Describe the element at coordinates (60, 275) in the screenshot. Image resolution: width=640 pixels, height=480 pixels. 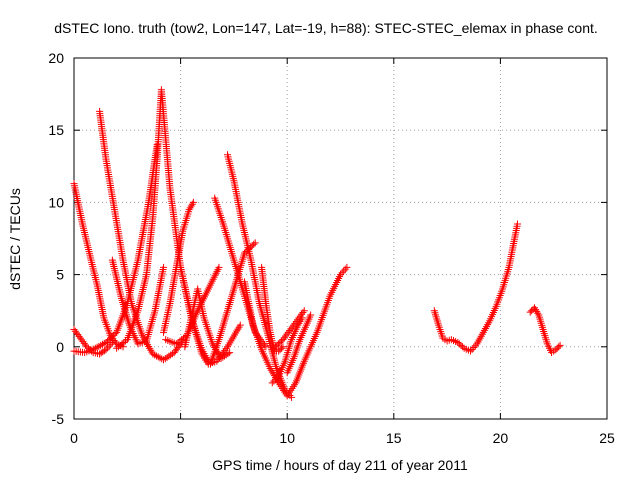
I see `y-tick-label: 5` at that location.